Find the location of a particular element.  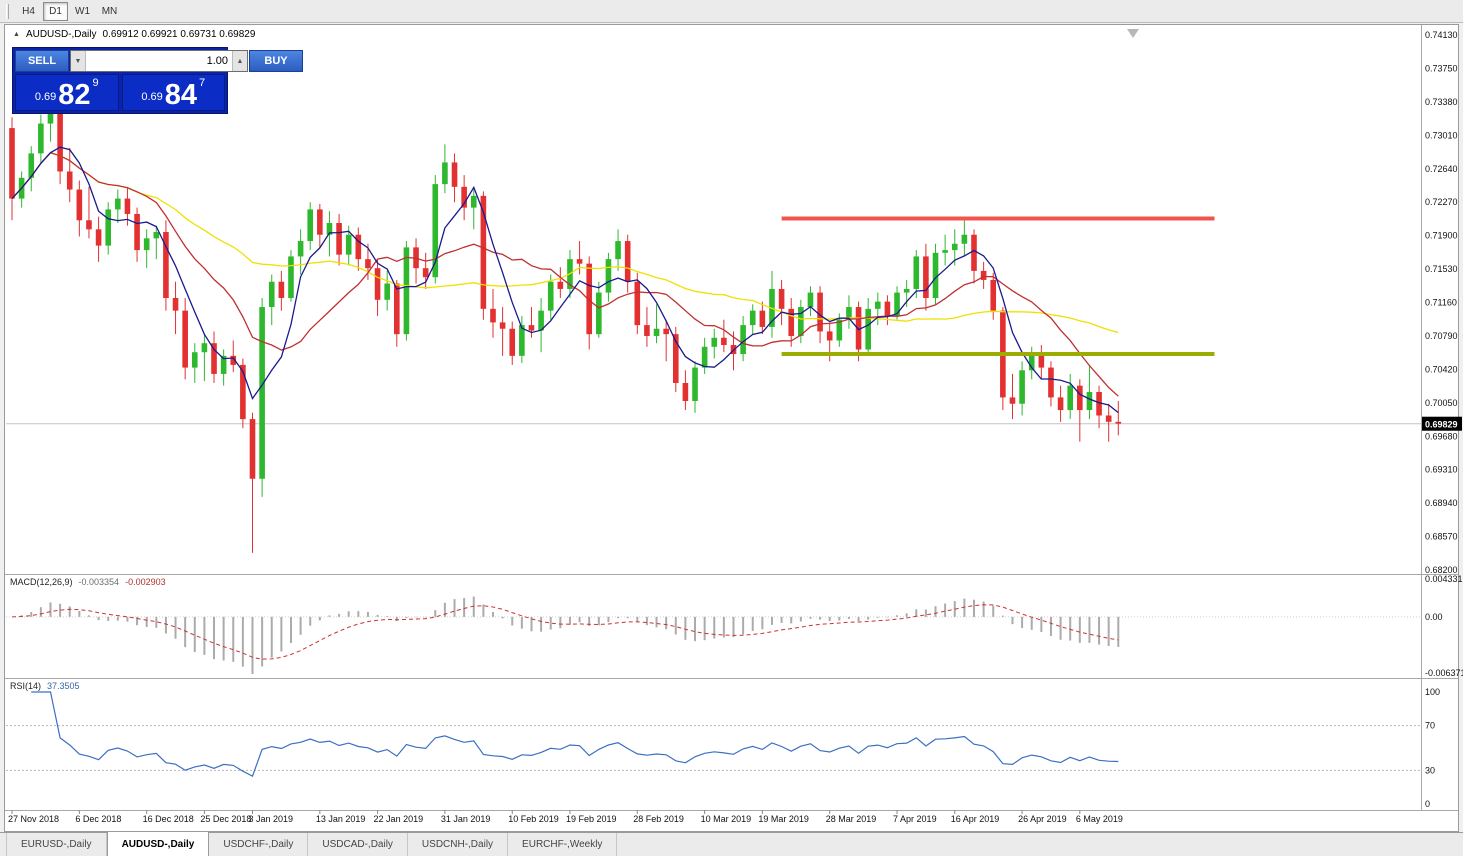

sell-price-pip-digit: 9 is located at coordinates (95, 83).